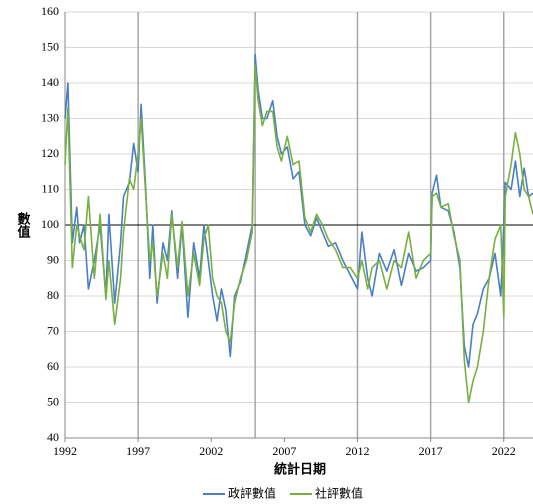 The height and width of the screenshot is (504, 533). I want to click on x-tick-label: 2017, so click(431, 451).